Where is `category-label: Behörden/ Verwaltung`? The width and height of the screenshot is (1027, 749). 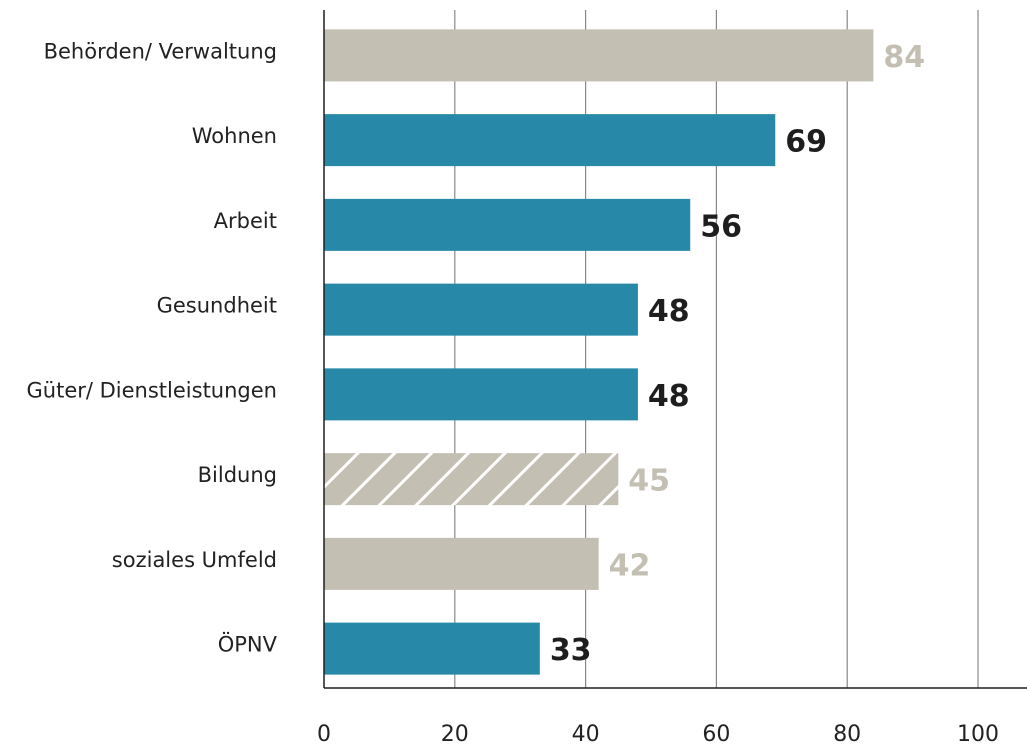 category-label: Behörden/ Verwaltung is located at coordinates (160, 51).